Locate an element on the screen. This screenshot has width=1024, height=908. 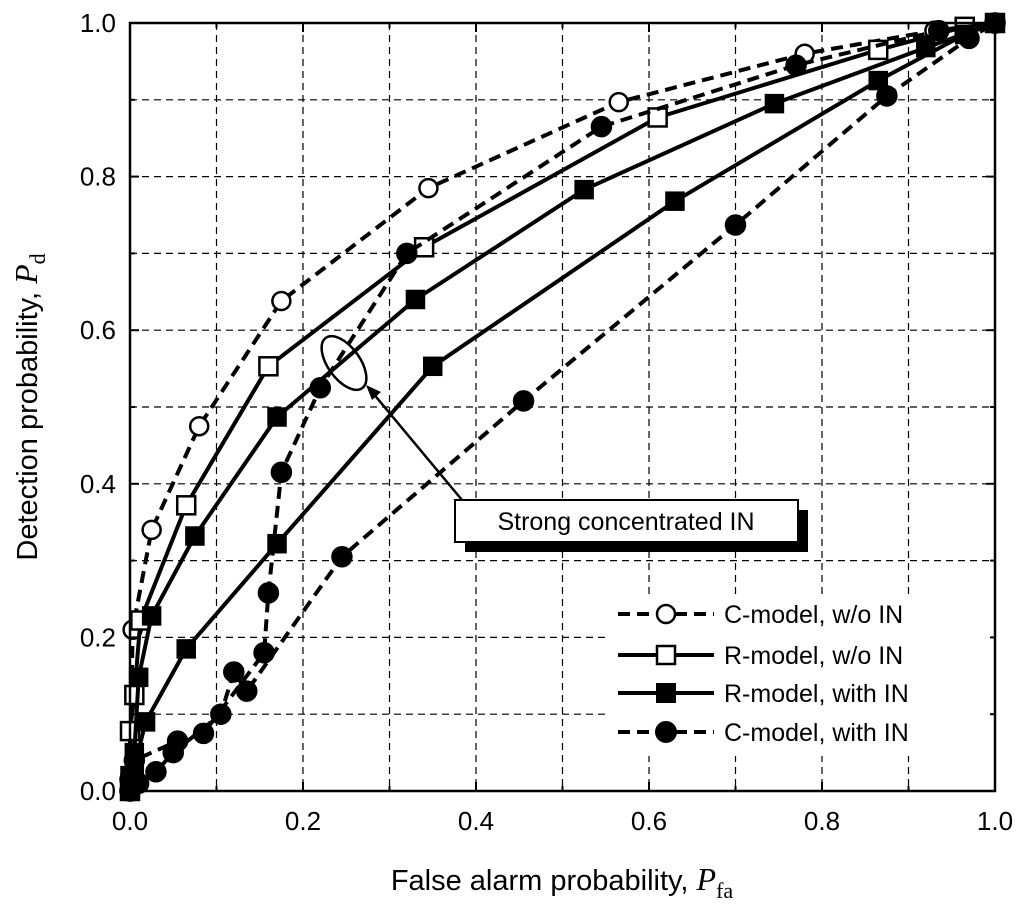
annotation-label: Strong concentrated IN is located at coordinates (625, 522).